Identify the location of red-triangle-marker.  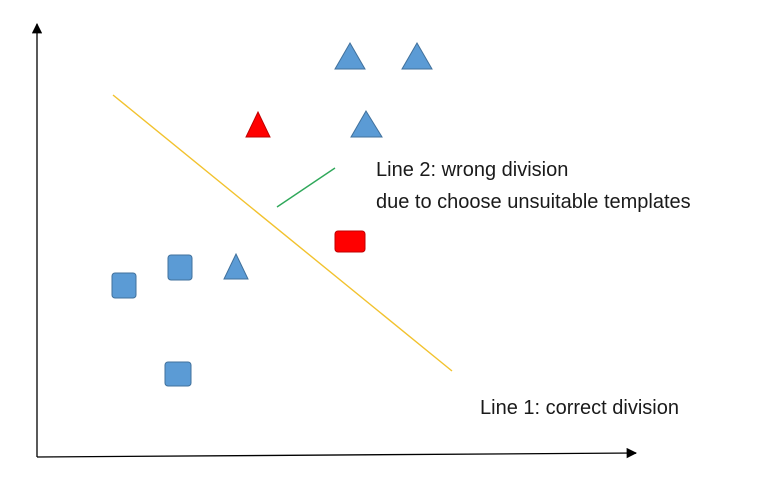
(258, 124).